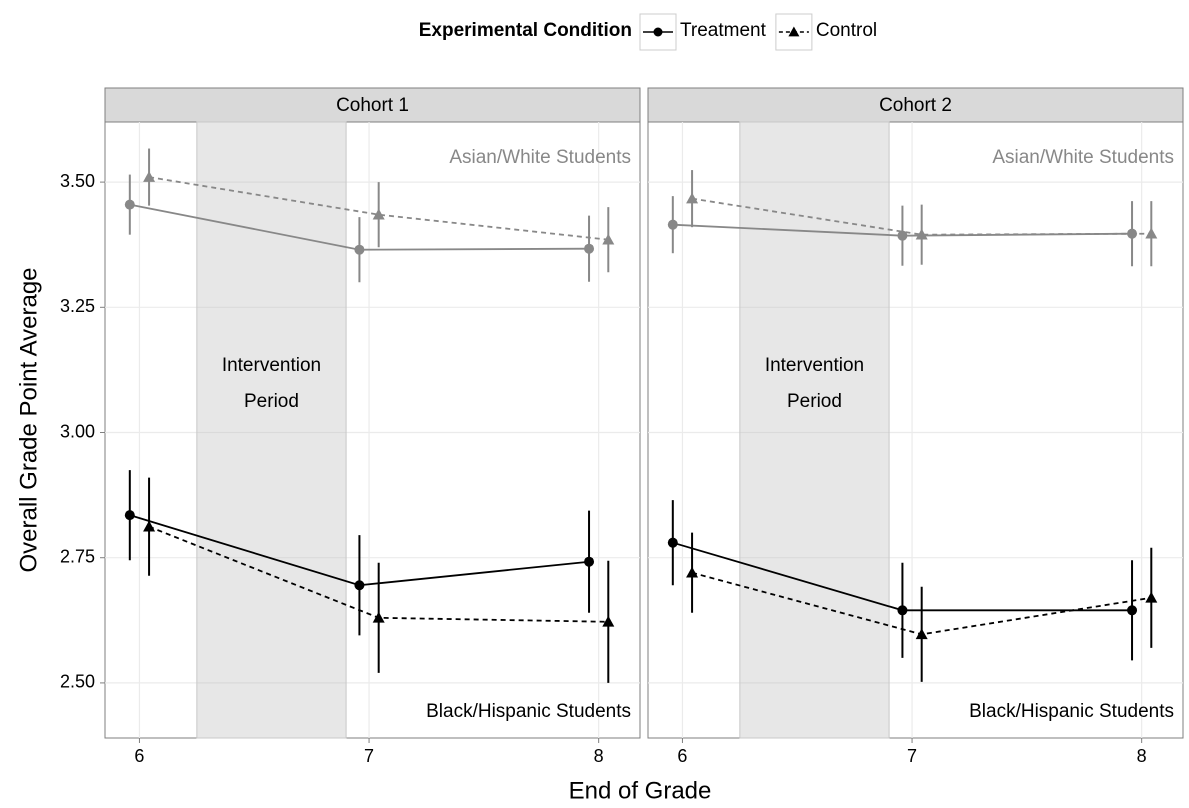 The image size is (1189, 808). What do you see at coordinates (77, 181) in the screenshot?
I see `y-tick-label: 3.50` at bounding box center [77, 181].